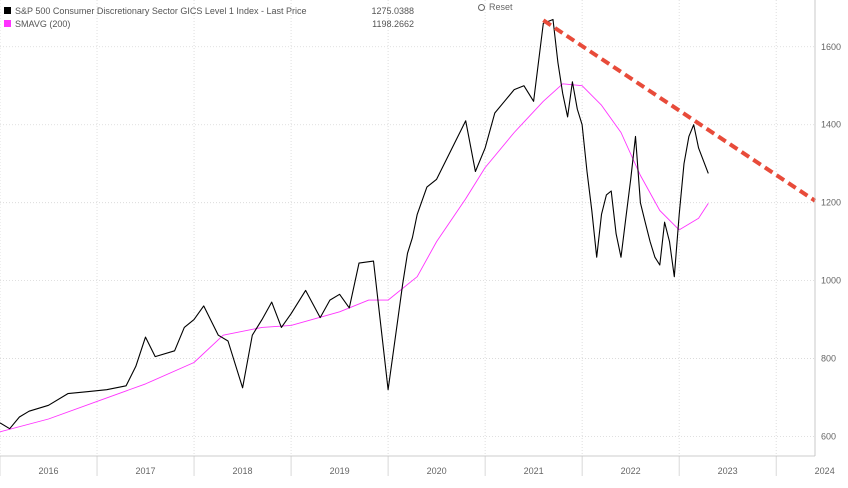  I want to click on legend-entry-smavg: SMAVG (200) 1198.2662, so click(209, 23).